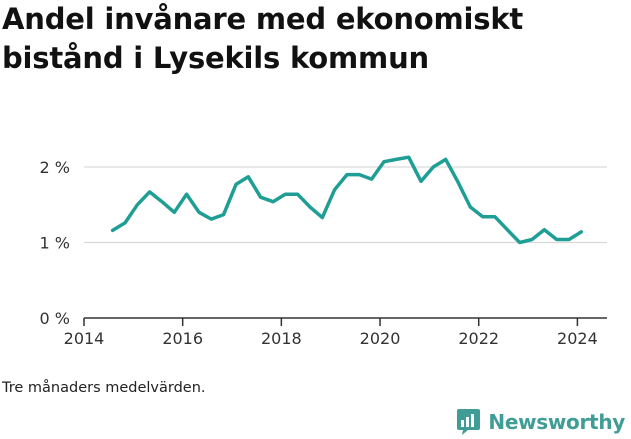  I want to click on bar-chart-logo-icon, so click(469, 422).